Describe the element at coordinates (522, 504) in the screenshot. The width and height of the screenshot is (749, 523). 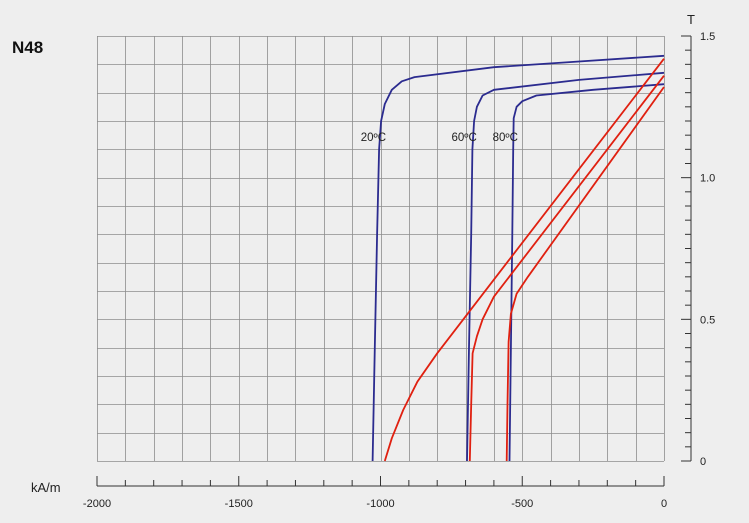
I see `x-tick-label: -500` at that location.